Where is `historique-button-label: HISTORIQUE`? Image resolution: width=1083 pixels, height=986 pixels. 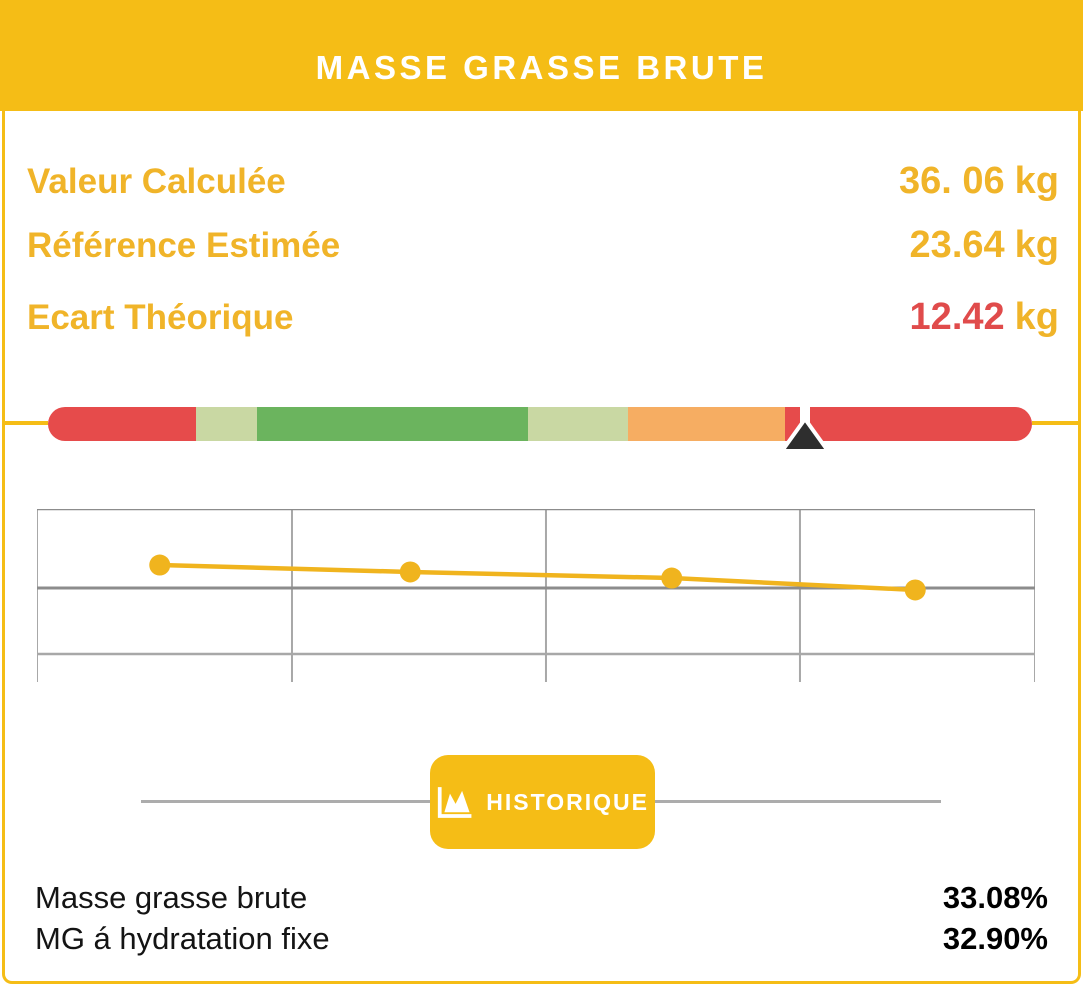
historique-button-label: HISTORIQUE is located at coordinates (567, 801).